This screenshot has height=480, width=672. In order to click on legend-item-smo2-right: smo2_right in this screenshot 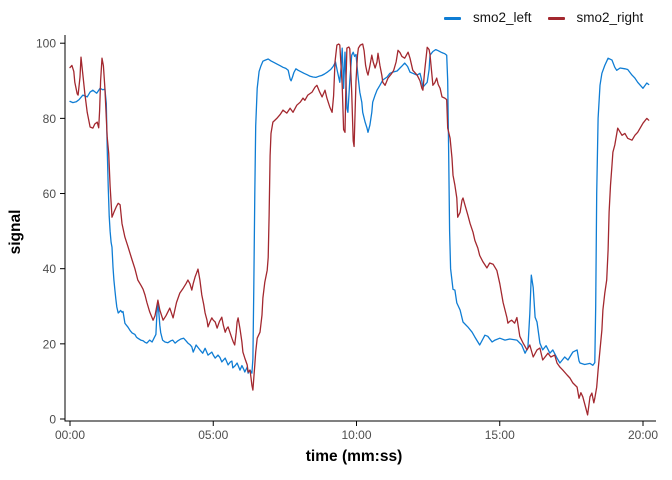, I will do `click(595, 18)`.